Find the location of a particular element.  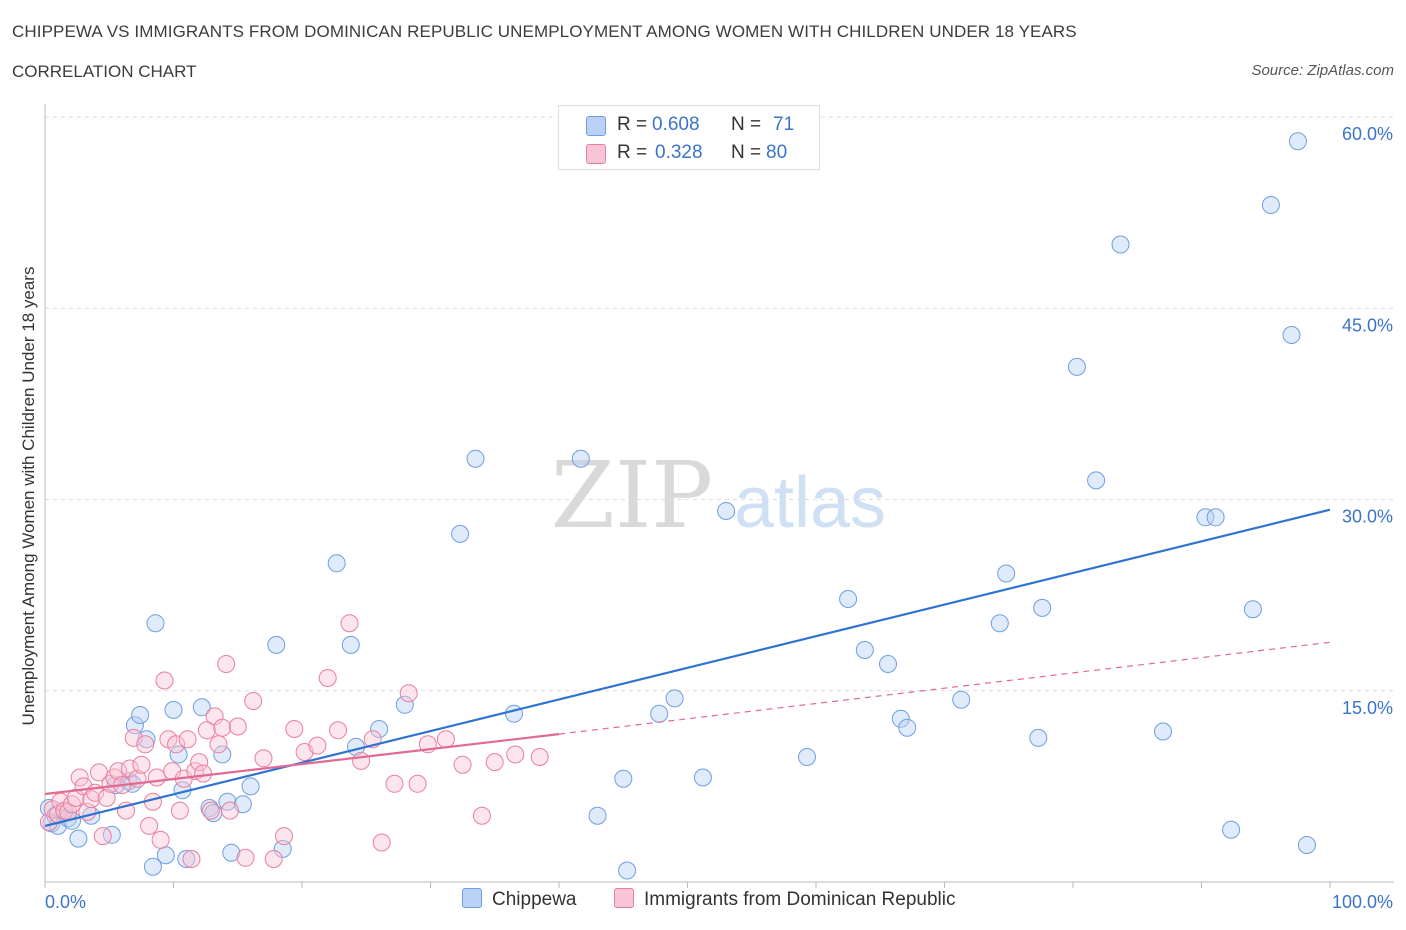

bottom-legend-swatch-dominican is located at coordinates (624, 898).